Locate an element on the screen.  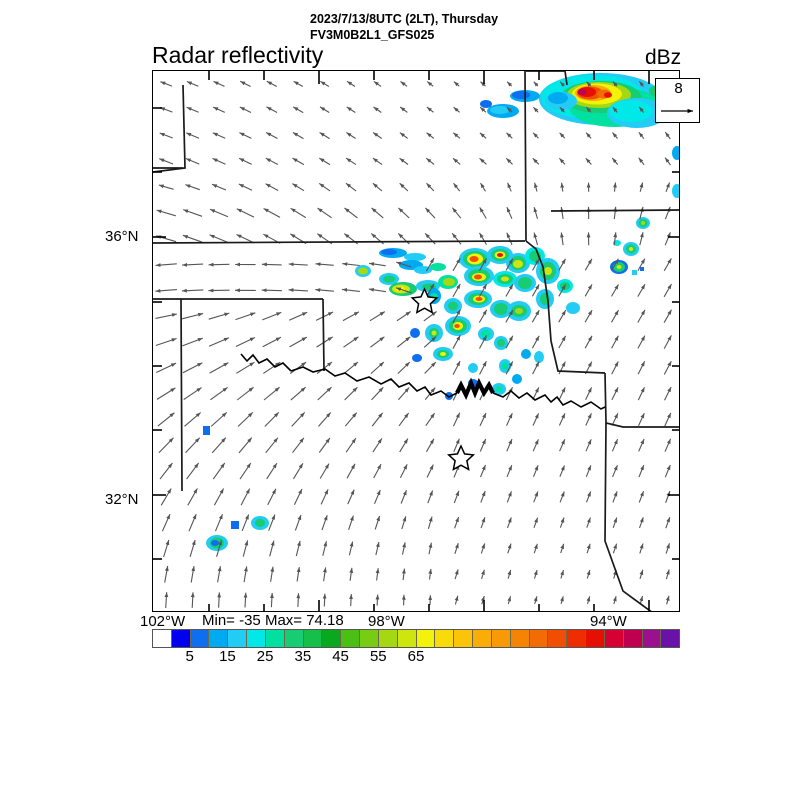
colorbar-tick-55: 55 is located at coordinates (378, 656).